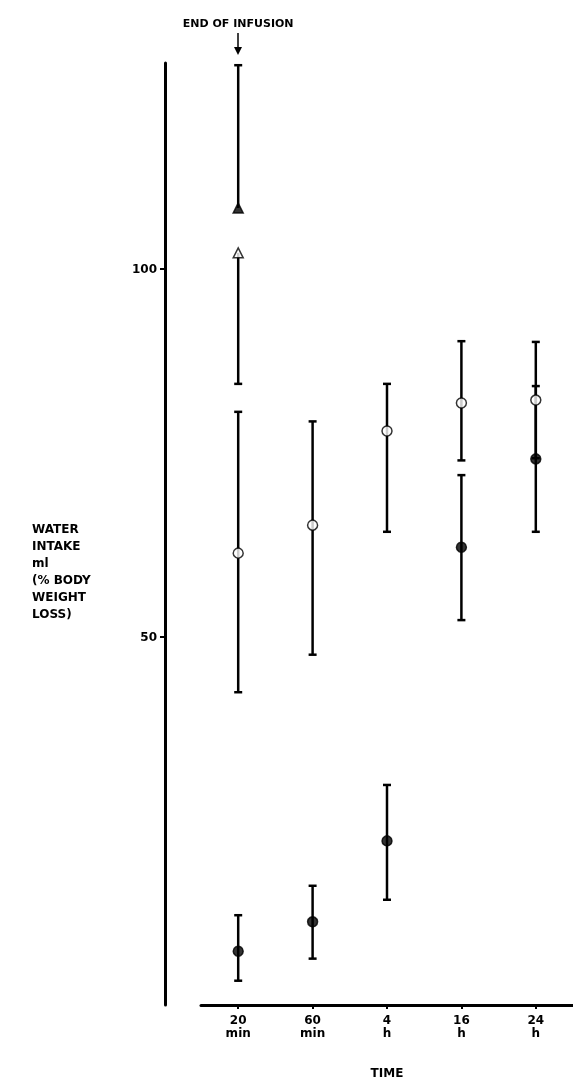 Image resolution: width=573 pixels, height=1086 pixels. I want to click on y-tick-label: 50, so click(148, 637).